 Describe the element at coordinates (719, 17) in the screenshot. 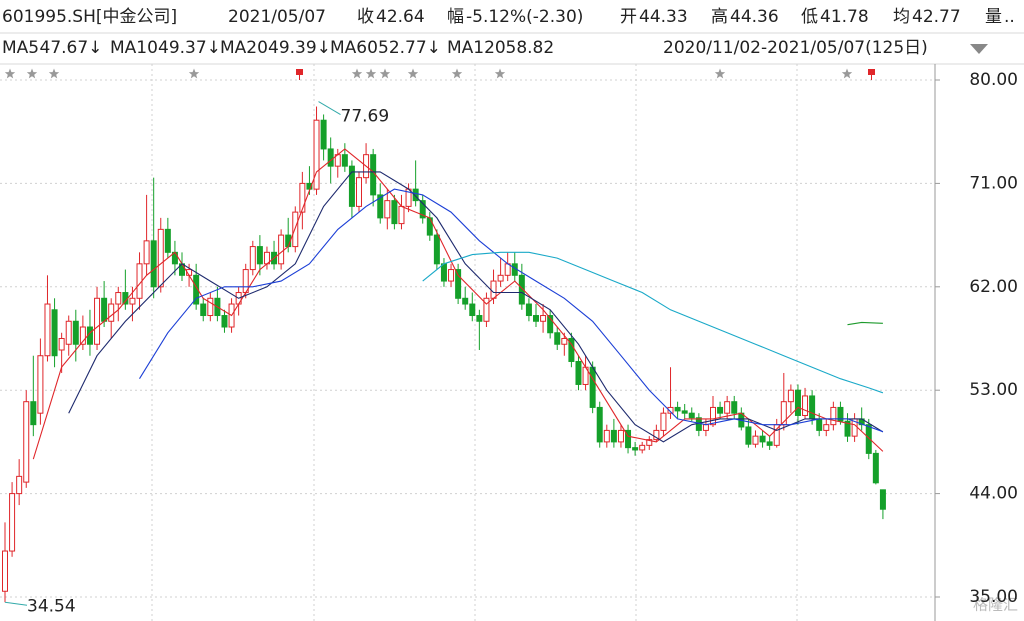

I see `quote-label: 高` at that location.